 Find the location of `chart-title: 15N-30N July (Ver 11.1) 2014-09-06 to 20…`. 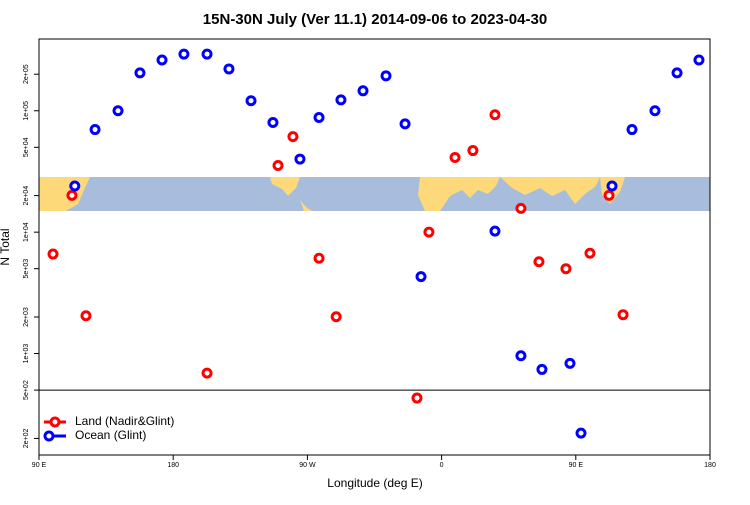

chart-title: 15N-30N July (Ver 11.1) 2014-09-06 to 20… is located at coordinates (375, 19).